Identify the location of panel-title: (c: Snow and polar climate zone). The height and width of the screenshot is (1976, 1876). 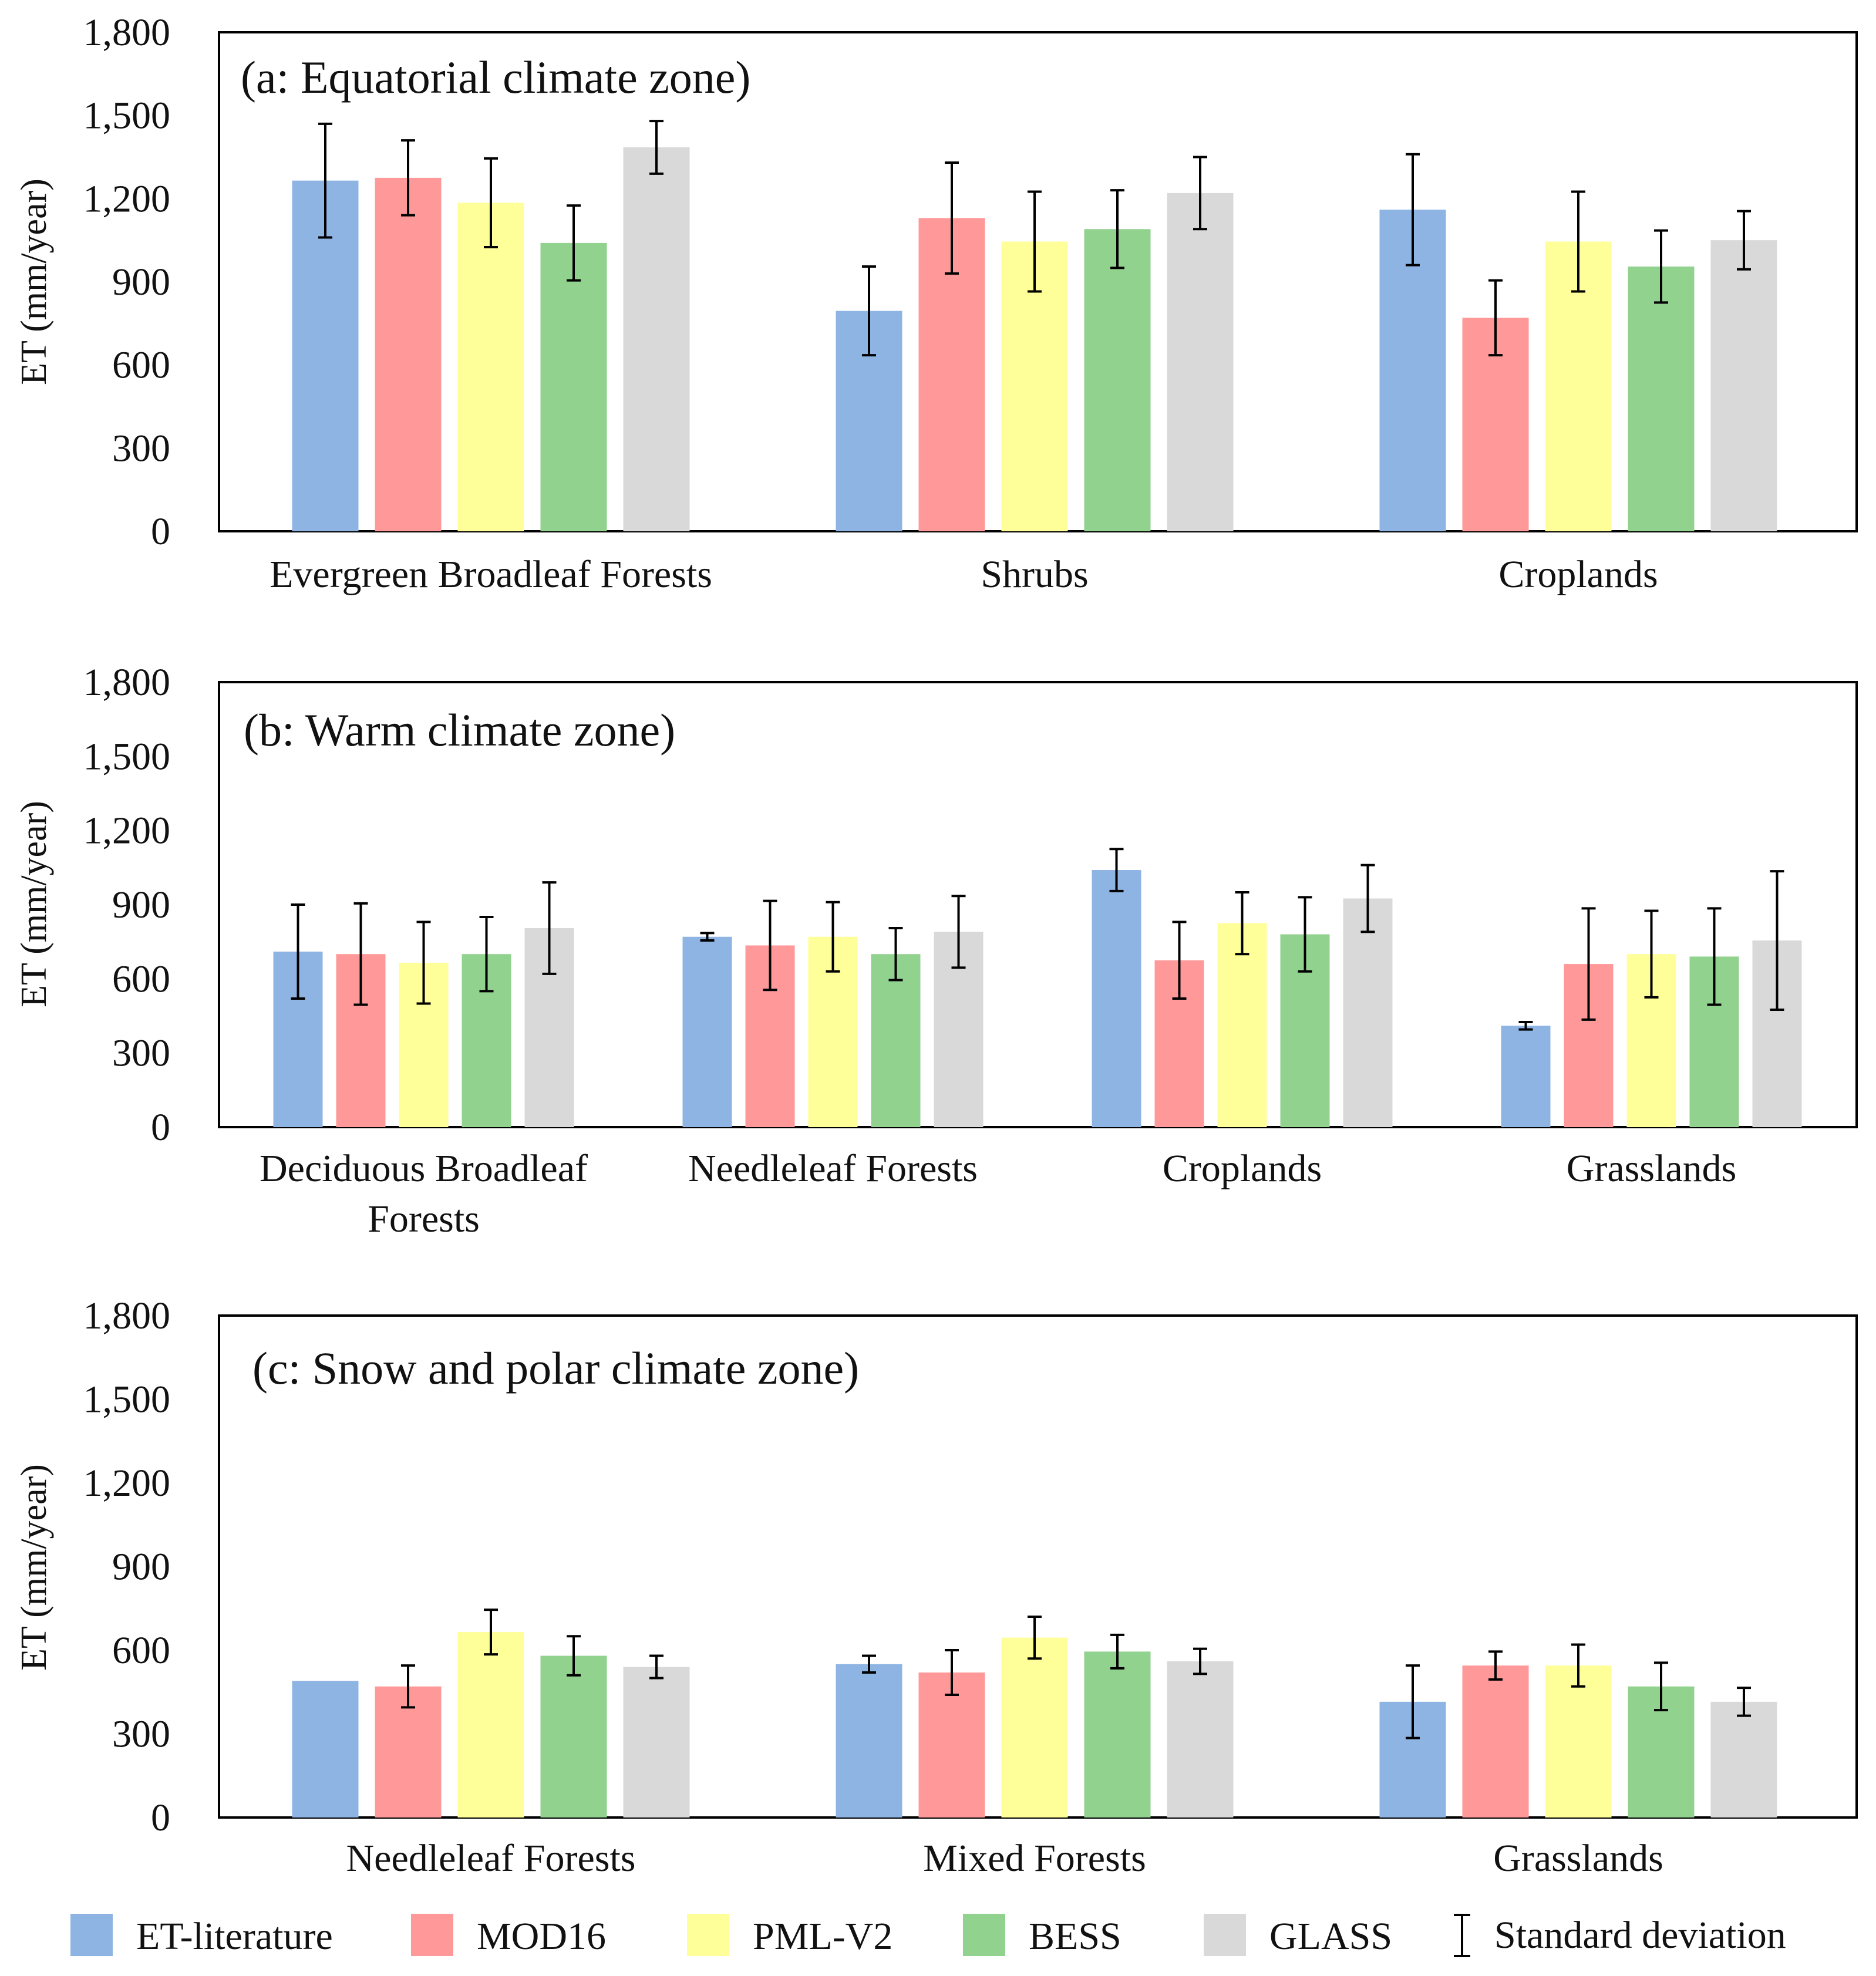
(555, 1368).